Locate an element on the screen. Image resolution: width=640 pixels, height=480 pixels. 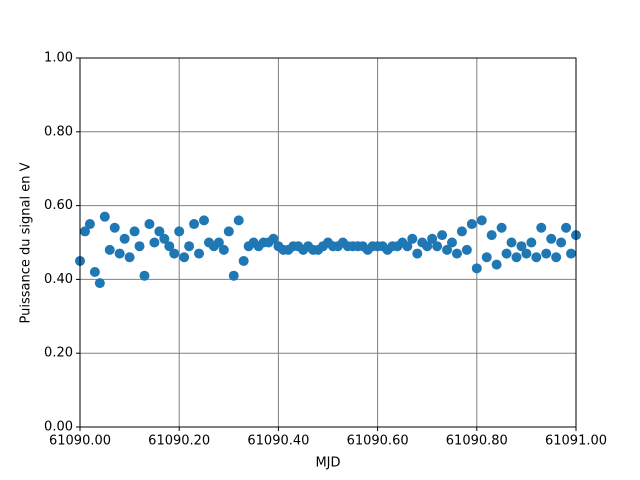
y-tick-label: 1.00 is located at coordinates (58, 58).